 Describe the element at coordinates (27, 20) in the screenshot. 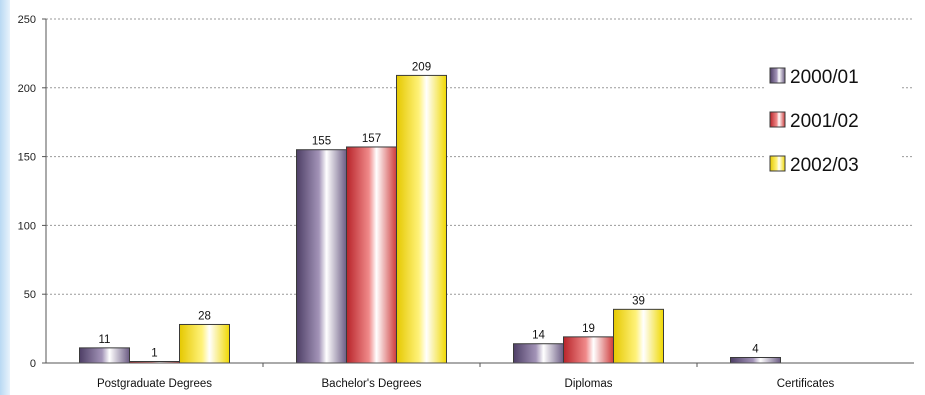

I see `y-tick-label: 250` at that location.